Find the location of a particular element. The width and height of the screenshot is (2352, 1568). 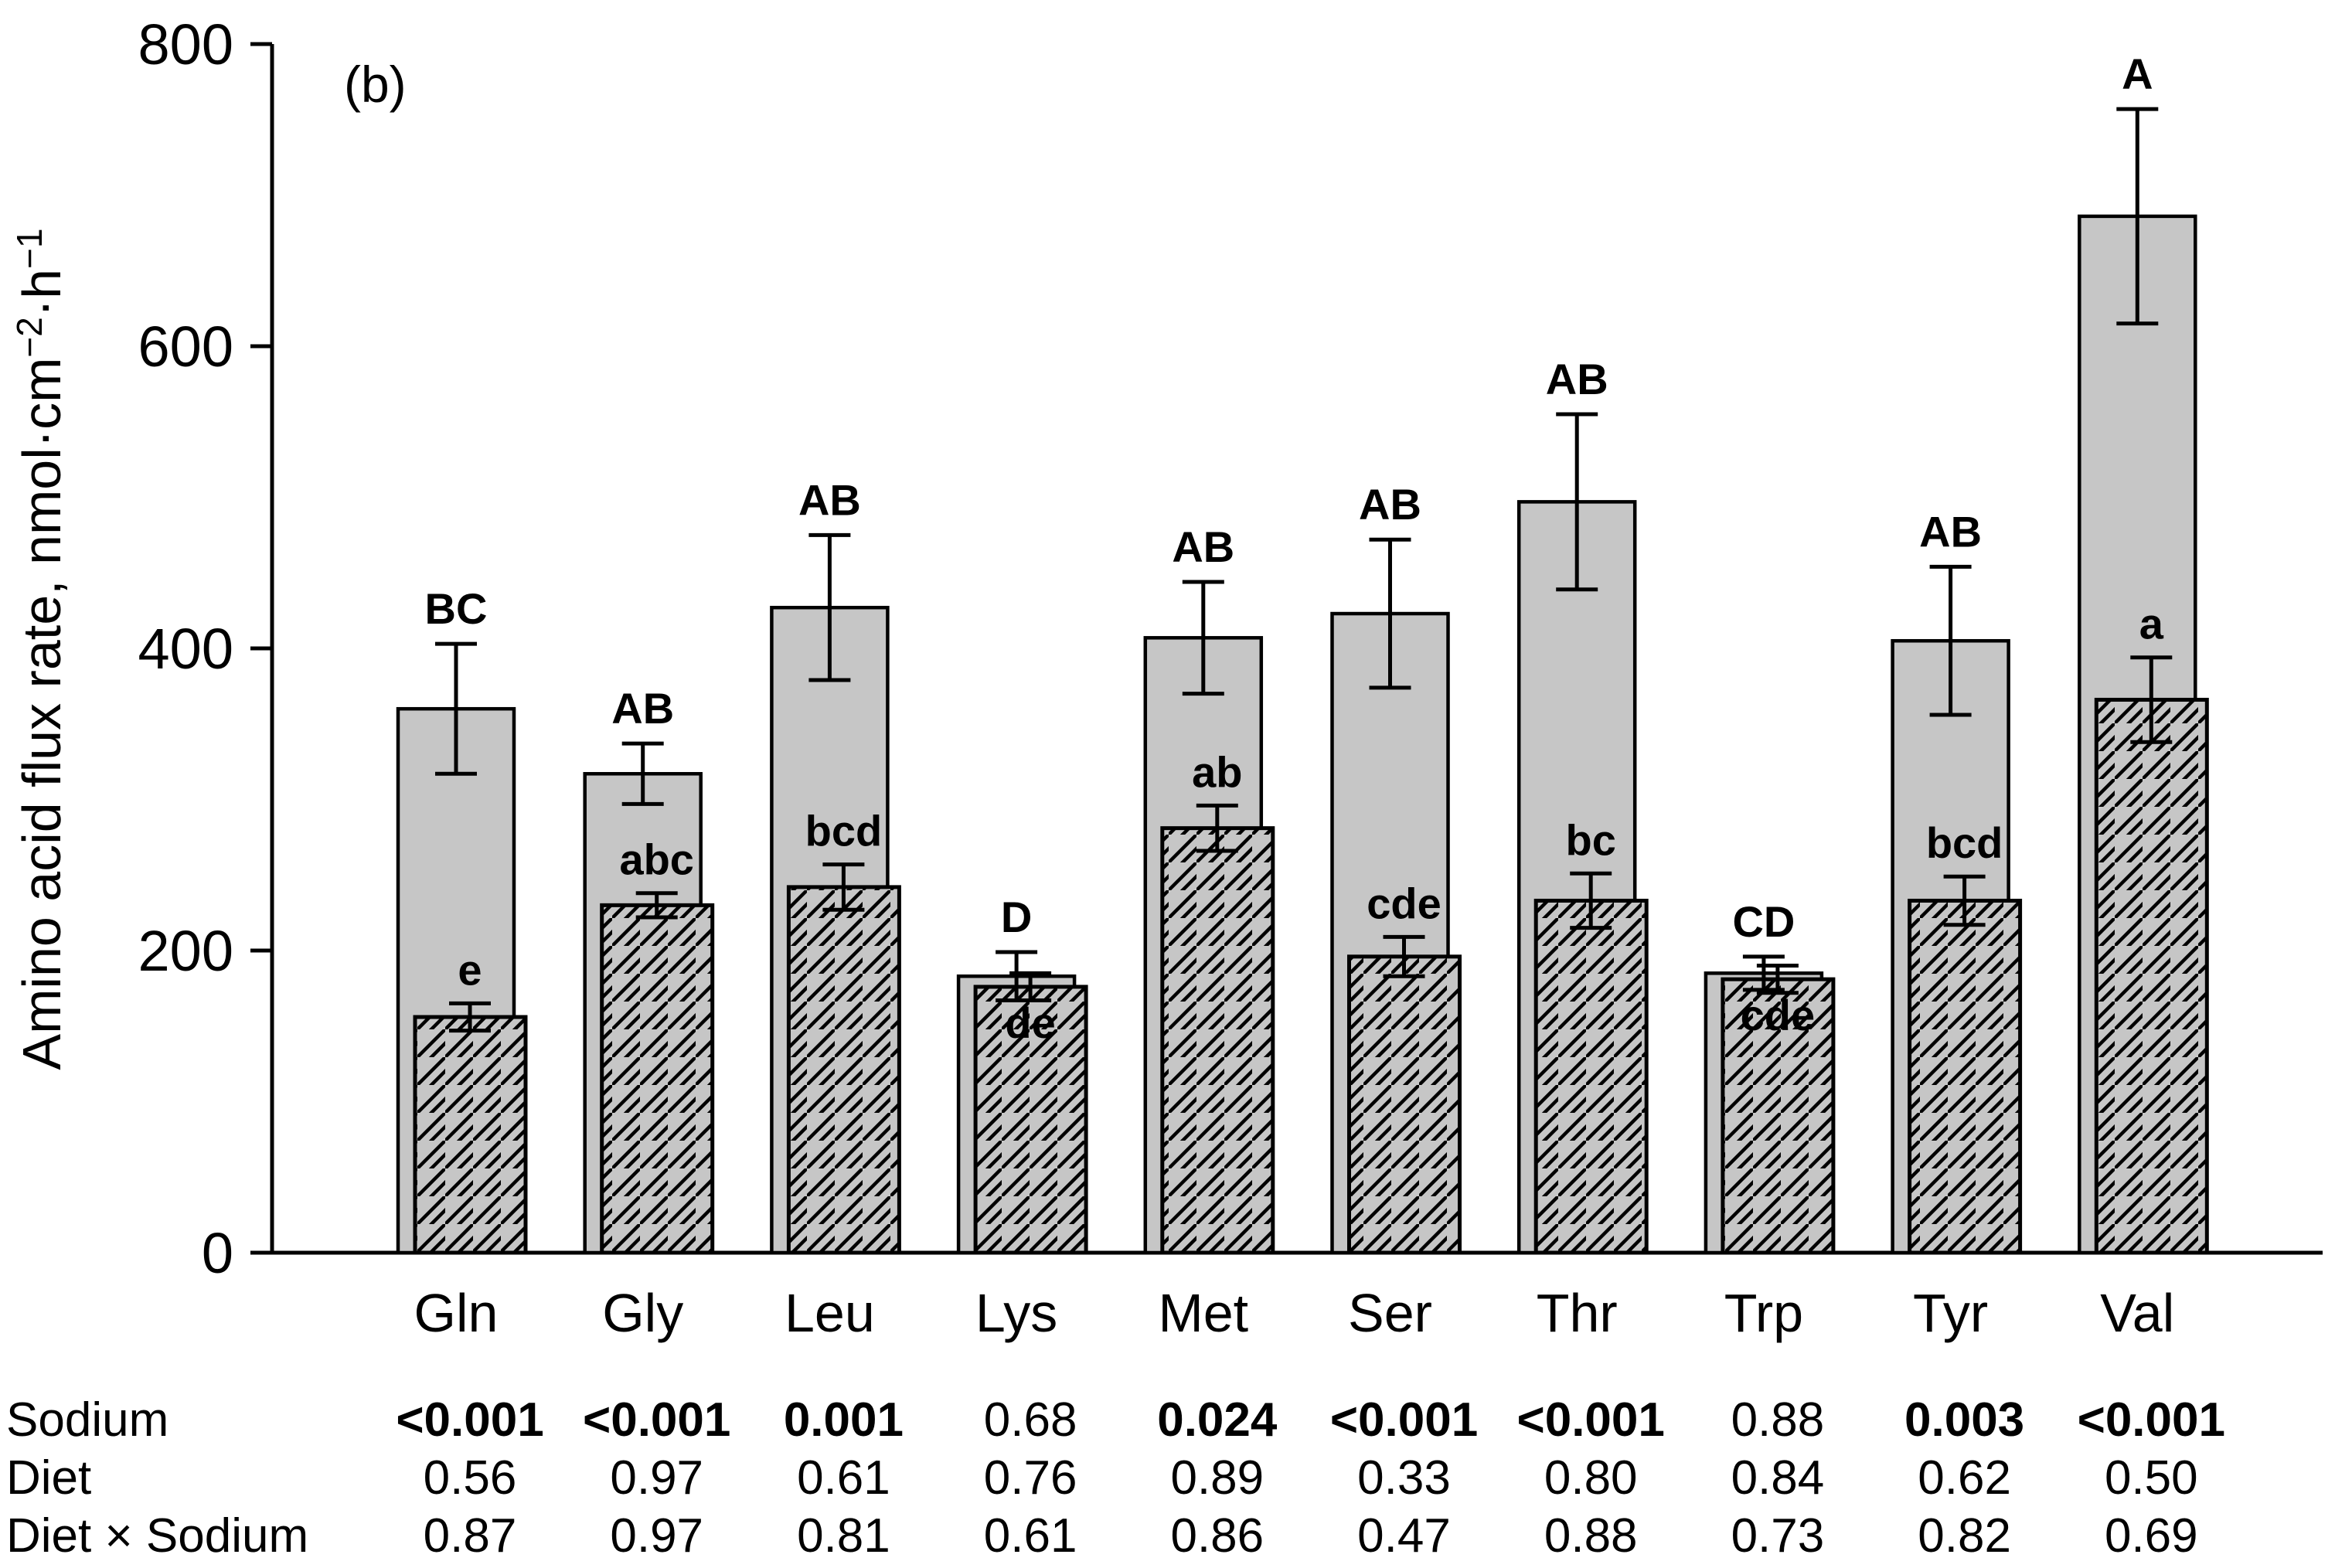

p-value-diet-Met: 0.89 is located at coordinates (1217, 1478).